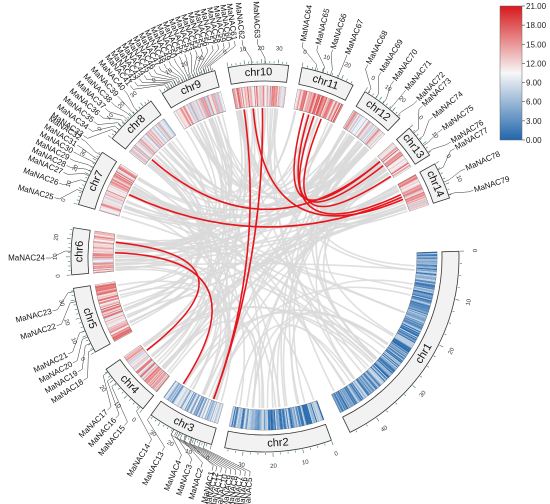 The image size is (550, 504). Describe the element at coordinates (248, 490) in the screenshot. I see `gene-label: MaNAC5` at that location.